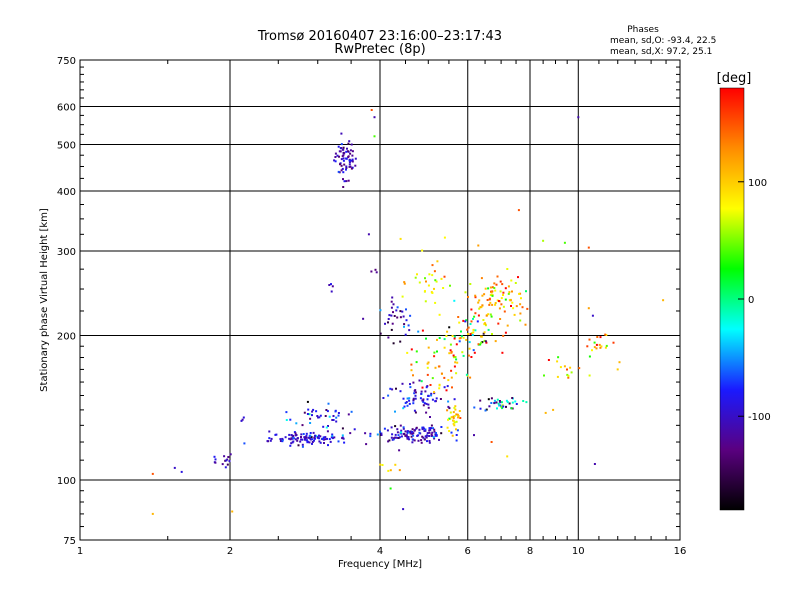  Describe the element at coordinates (380, 564) in the screenshot. I see `x-axis-label: Frequency [MHz]` at that location.